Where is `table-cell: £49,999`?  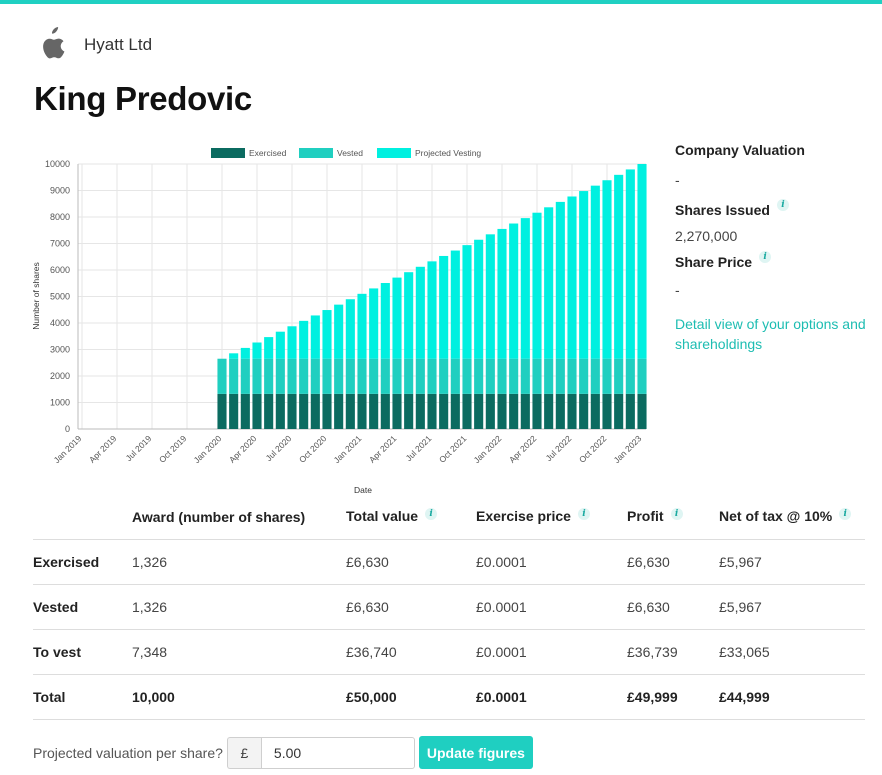 table-cell: £49,999 is located at coordinates (673, 696).